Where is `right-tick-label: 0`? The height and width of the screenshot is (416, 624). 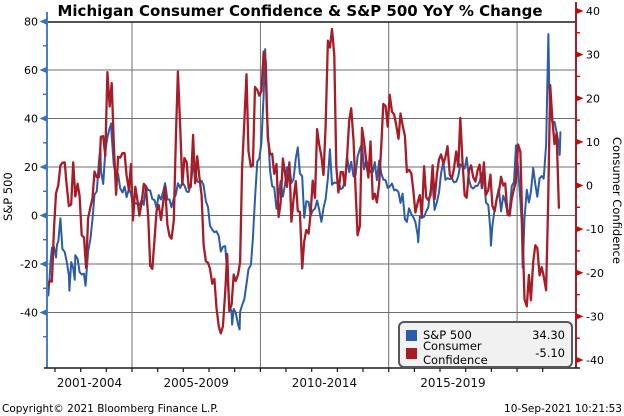
right-tick-label: 0 is located at coordinates (589, 186).